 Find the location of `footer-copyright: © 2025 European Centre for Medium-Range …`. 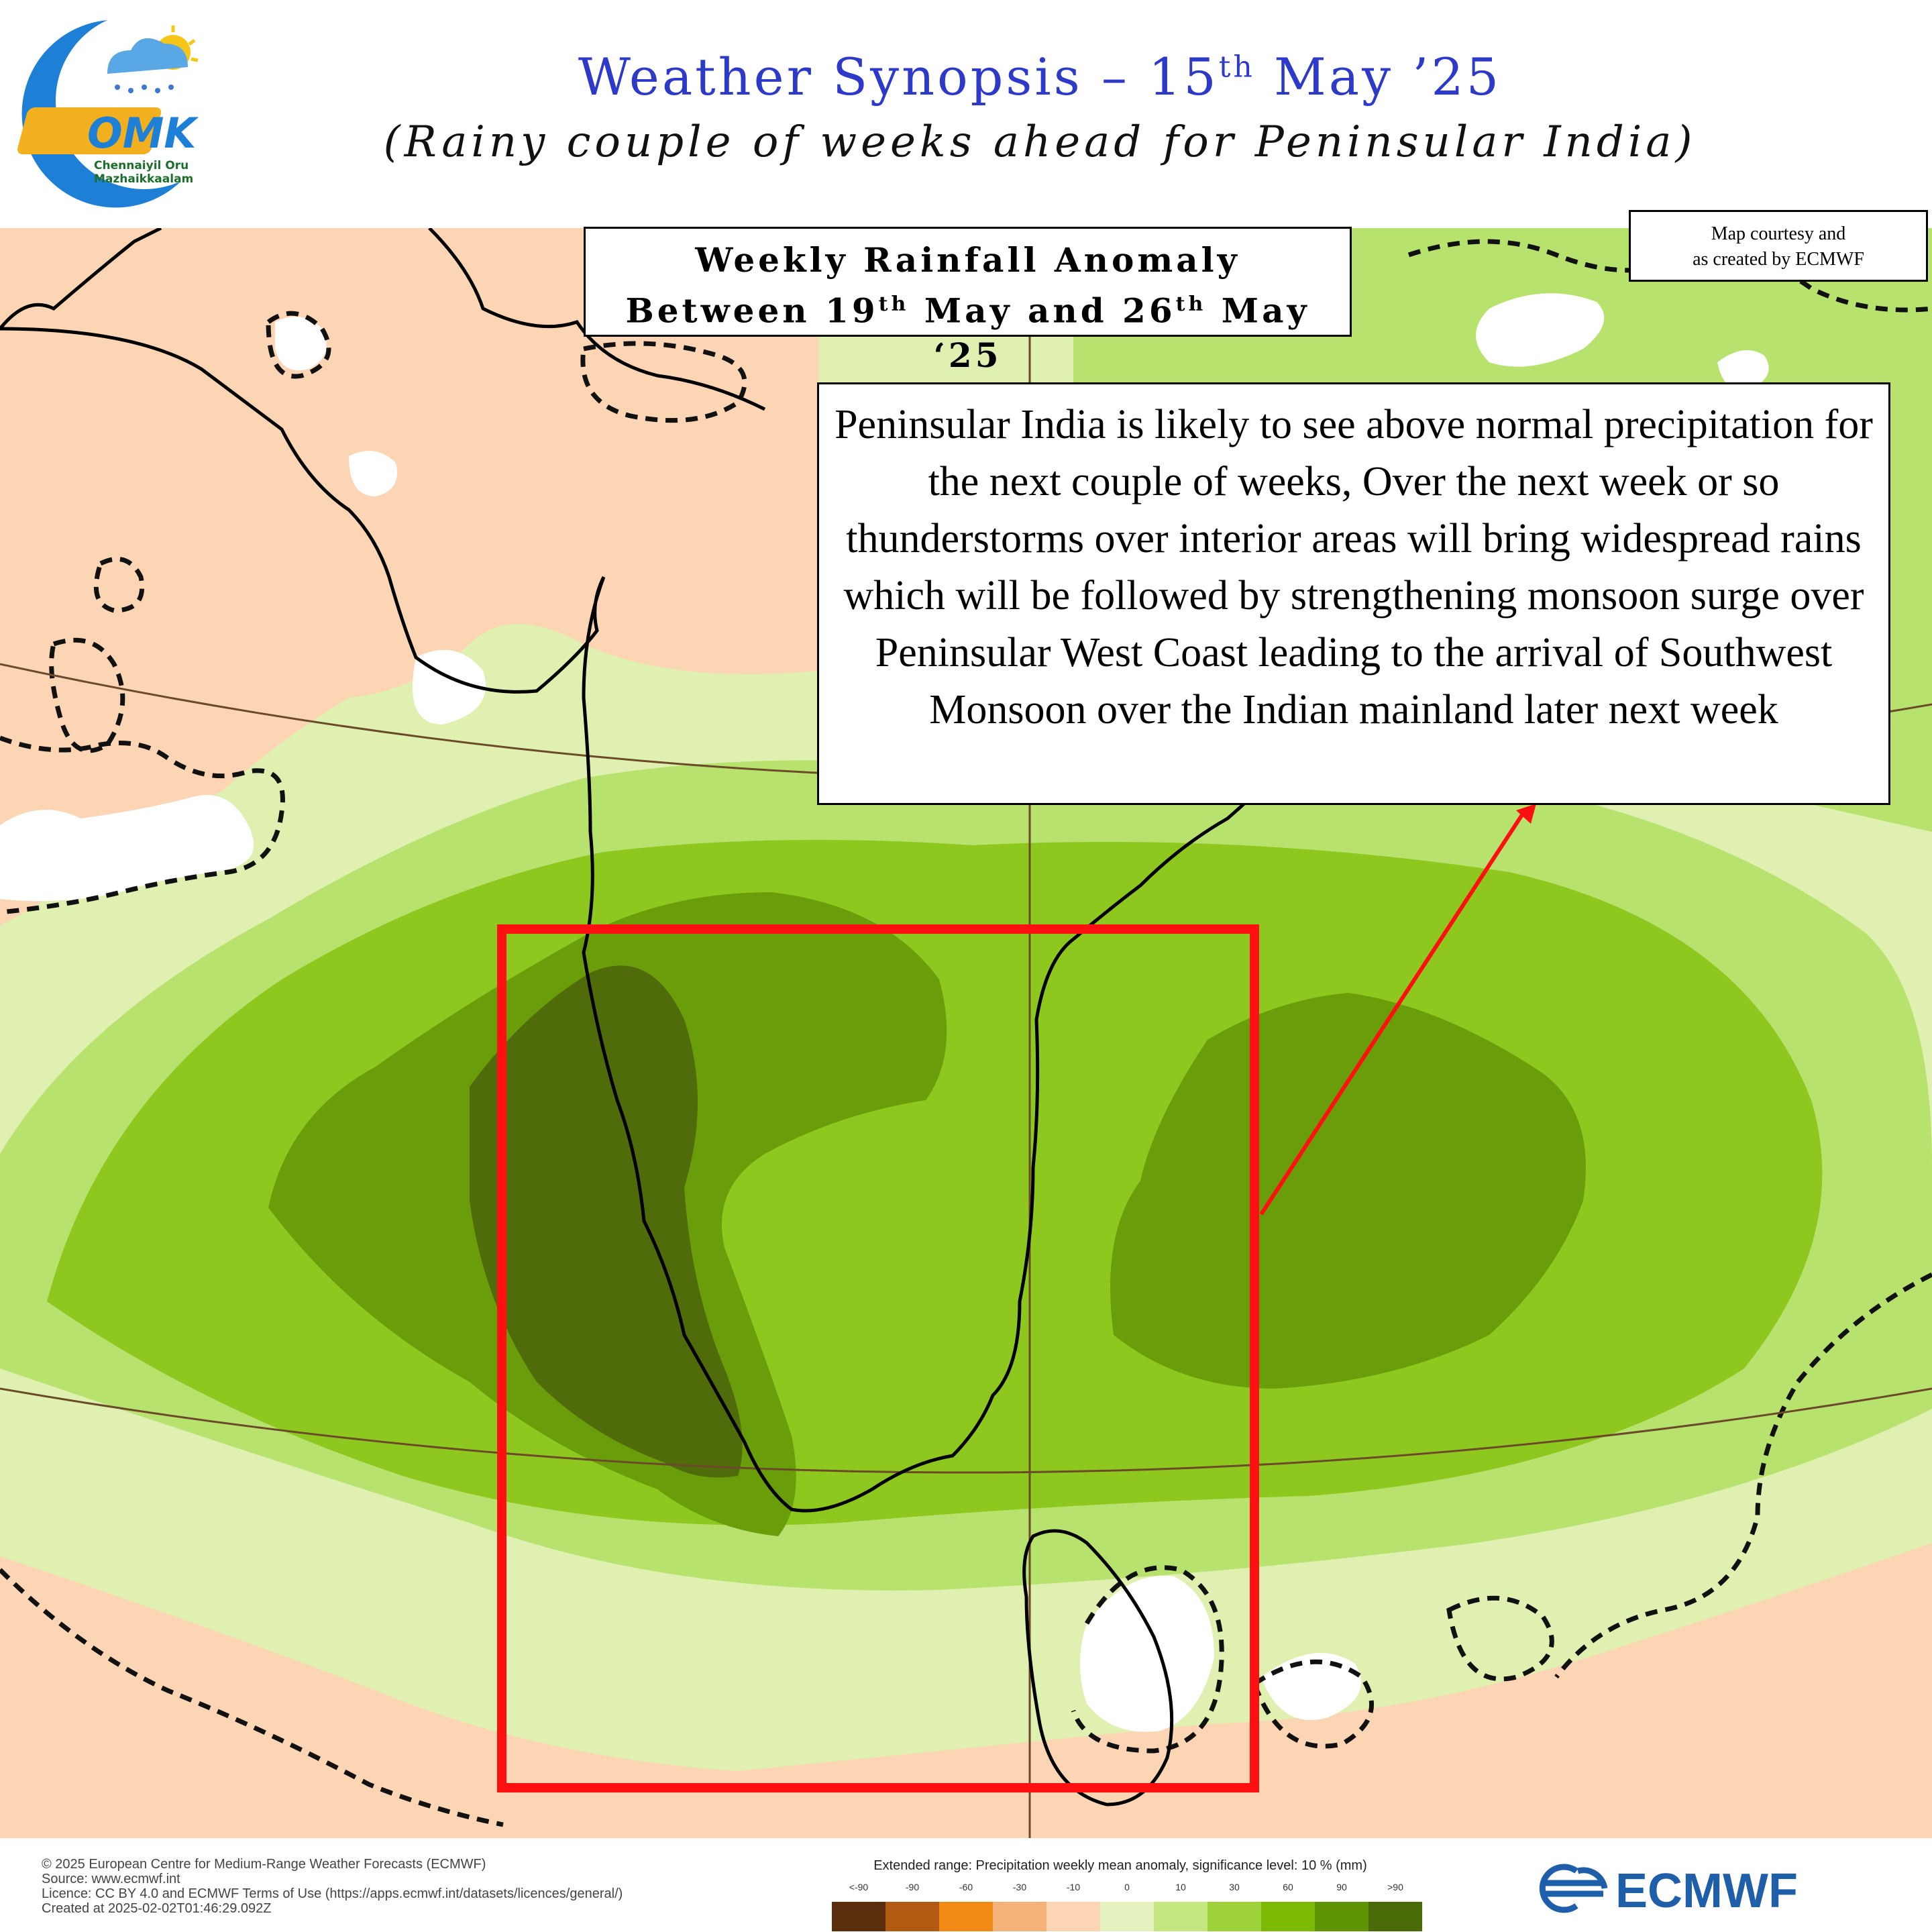

footer-copyright: © 2025 European Centre for Medium-Range … is located at coordinates (264, 1864).